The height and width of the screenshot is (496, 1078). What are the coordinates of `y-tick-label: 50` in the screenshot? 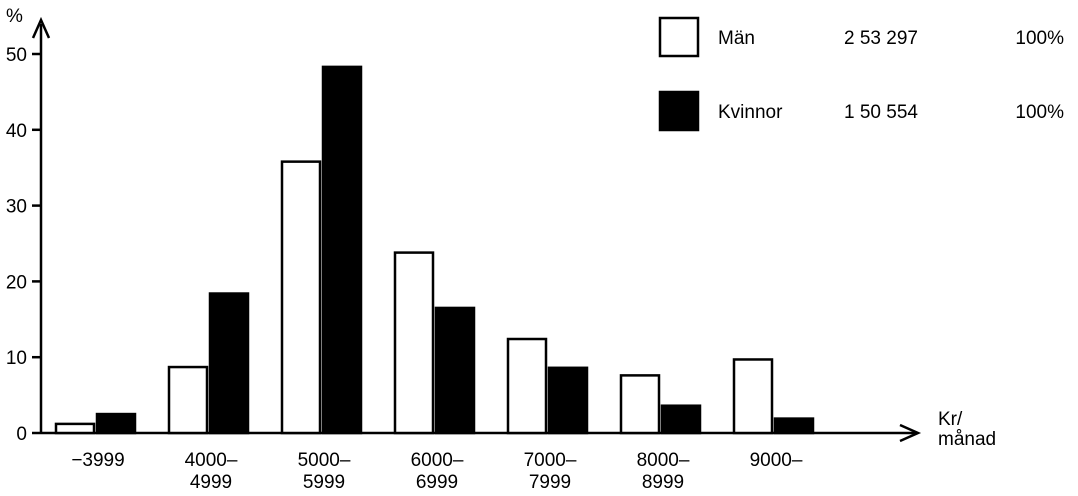 It's located at (16, 55).